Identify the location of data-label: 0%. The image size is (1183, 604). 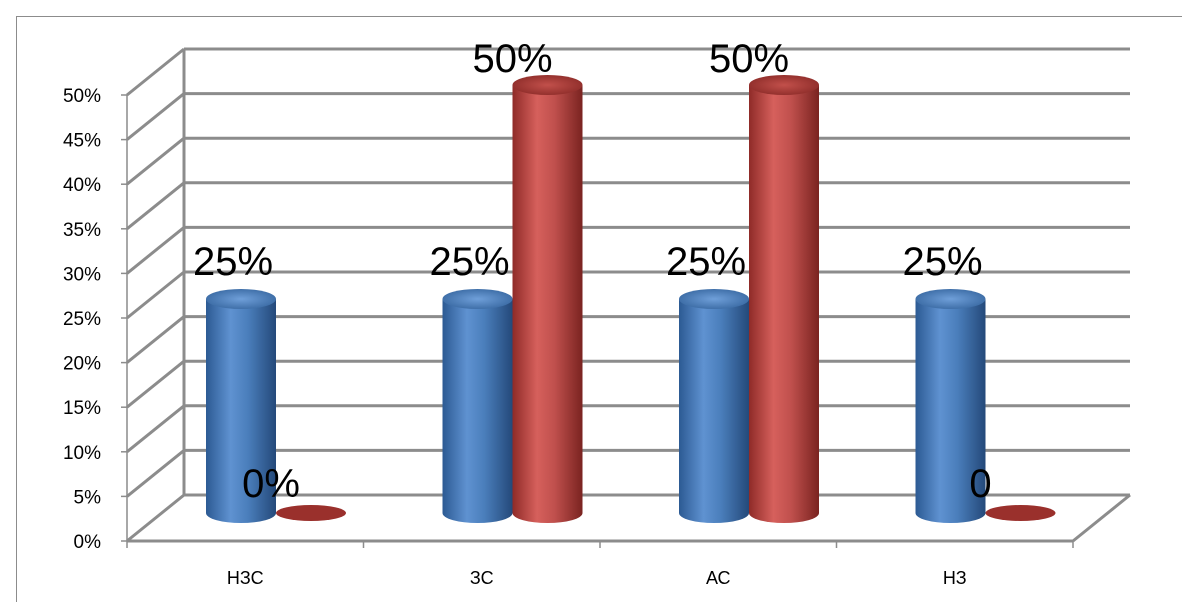
(271, 484).